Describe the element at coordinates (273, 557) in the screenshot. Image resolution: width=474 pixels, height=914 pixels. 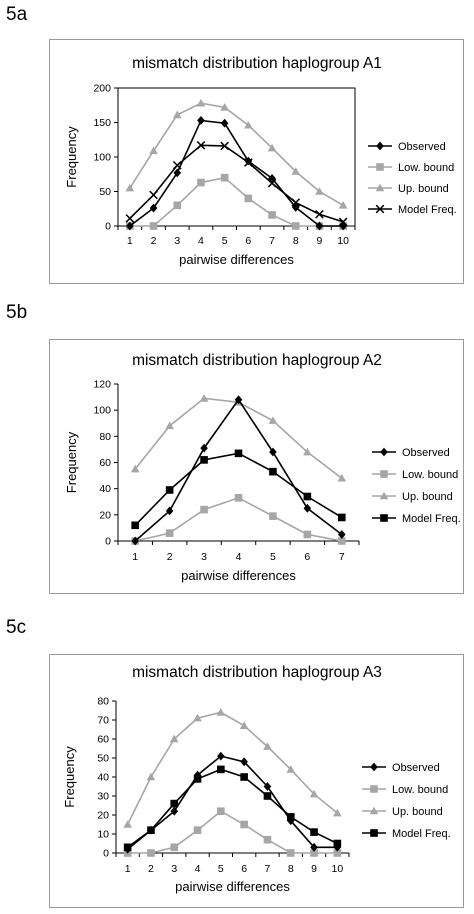
I see `x-tick-label: 5` at that location.